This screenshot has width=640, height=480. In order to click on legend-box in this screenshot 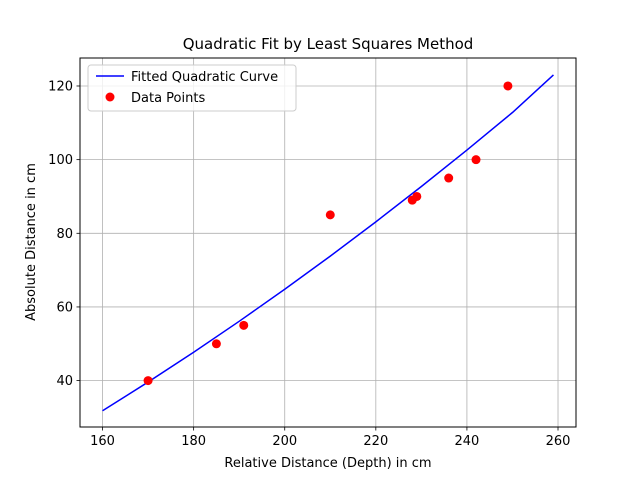, I will do `click(192, 88)`.